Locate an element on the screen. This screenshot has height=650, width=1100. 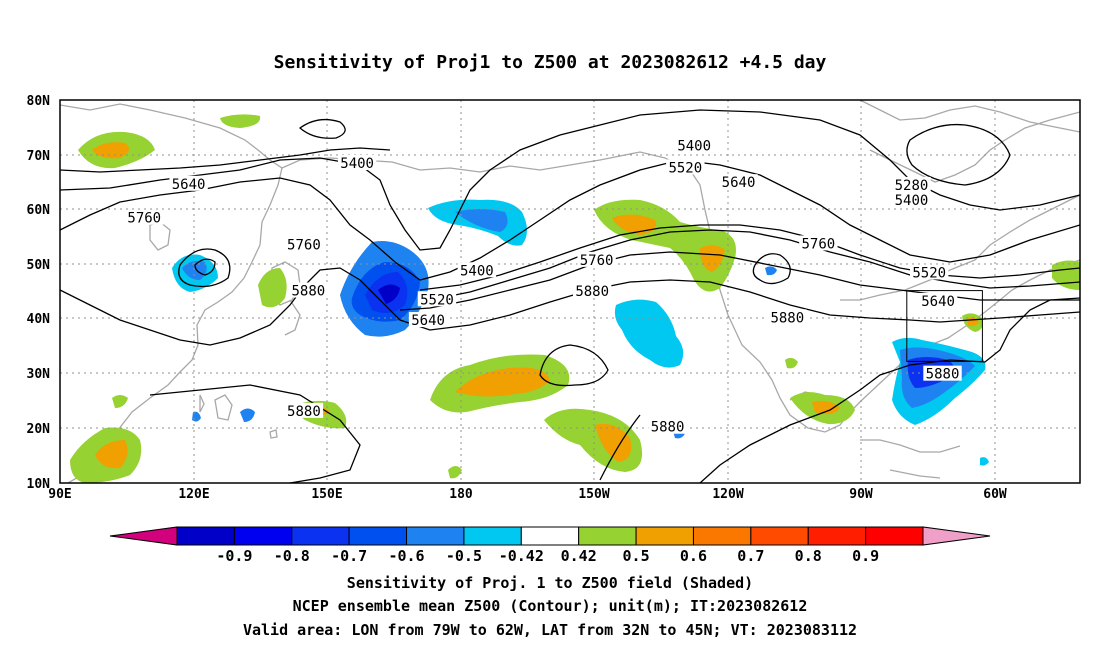
lat-label: 10N is located at coordinates (39, 484).